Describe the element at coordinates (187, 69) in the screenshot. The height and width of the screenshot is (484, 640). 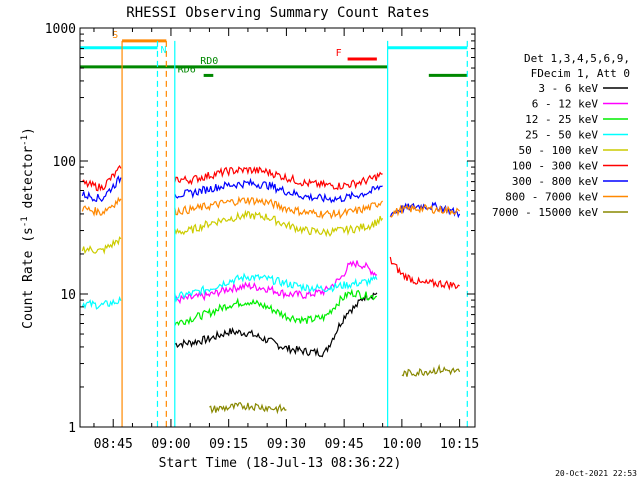
I see `flag-label: RD6` at that location.